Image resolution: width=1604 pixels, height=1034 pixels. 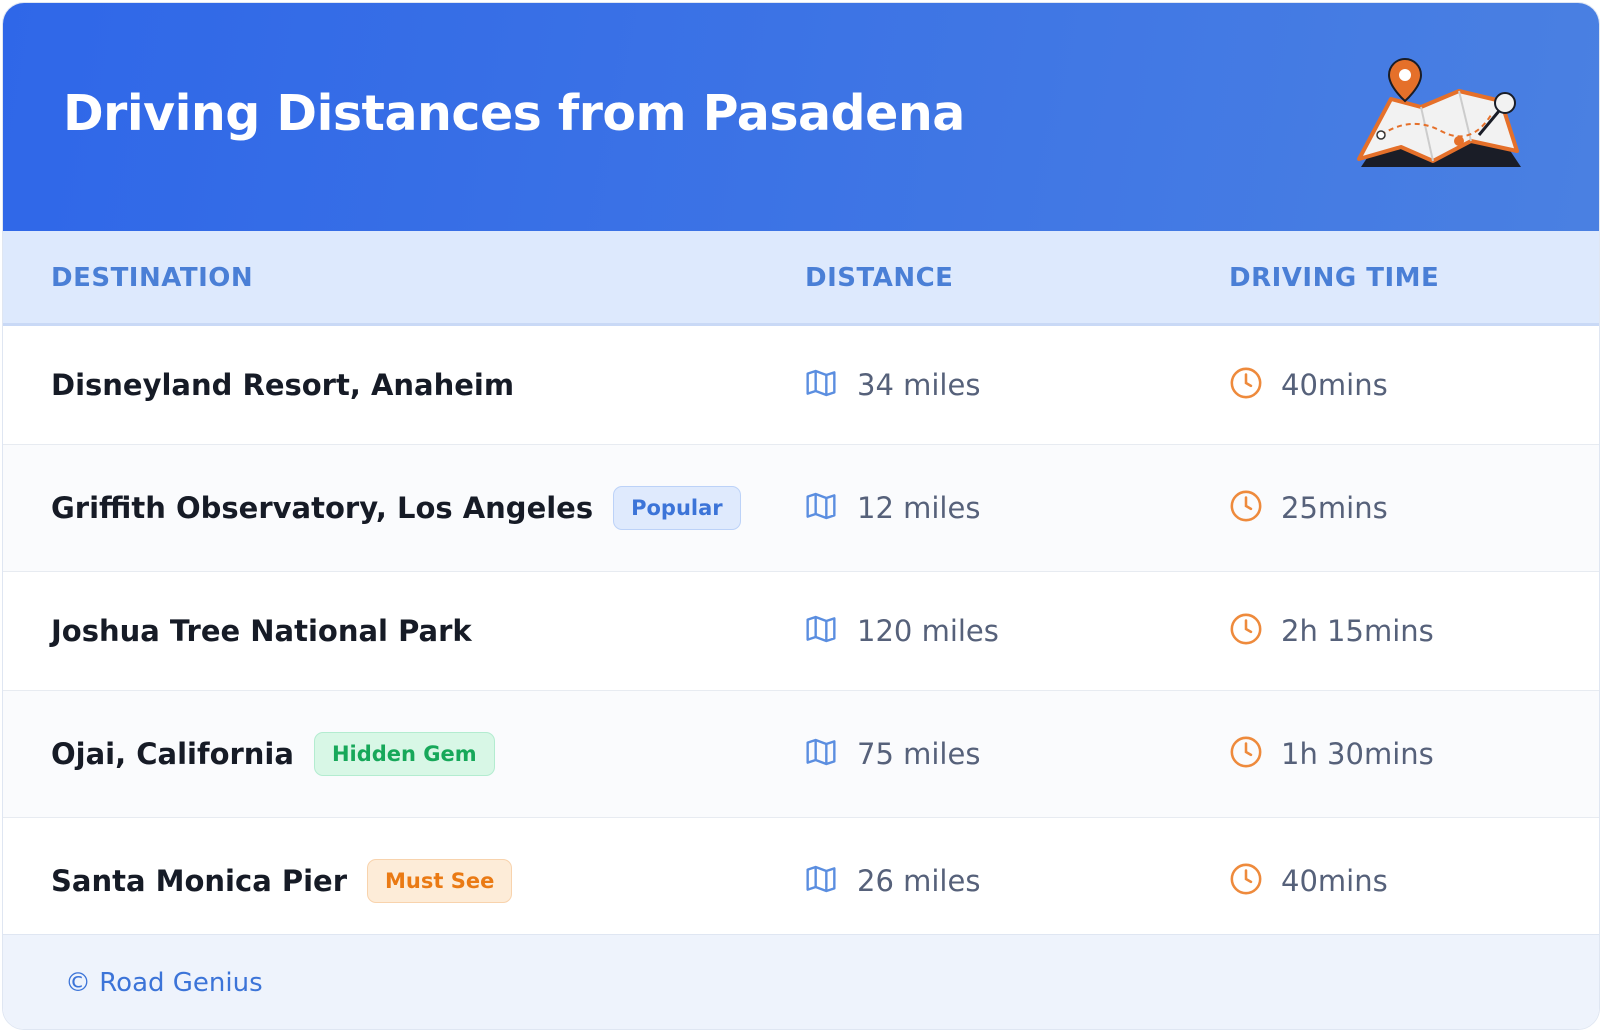 What do you see at coordinates (919, 754) in the screenshot?
I see `distance: 75 miles` at bounding box center [919, 754].